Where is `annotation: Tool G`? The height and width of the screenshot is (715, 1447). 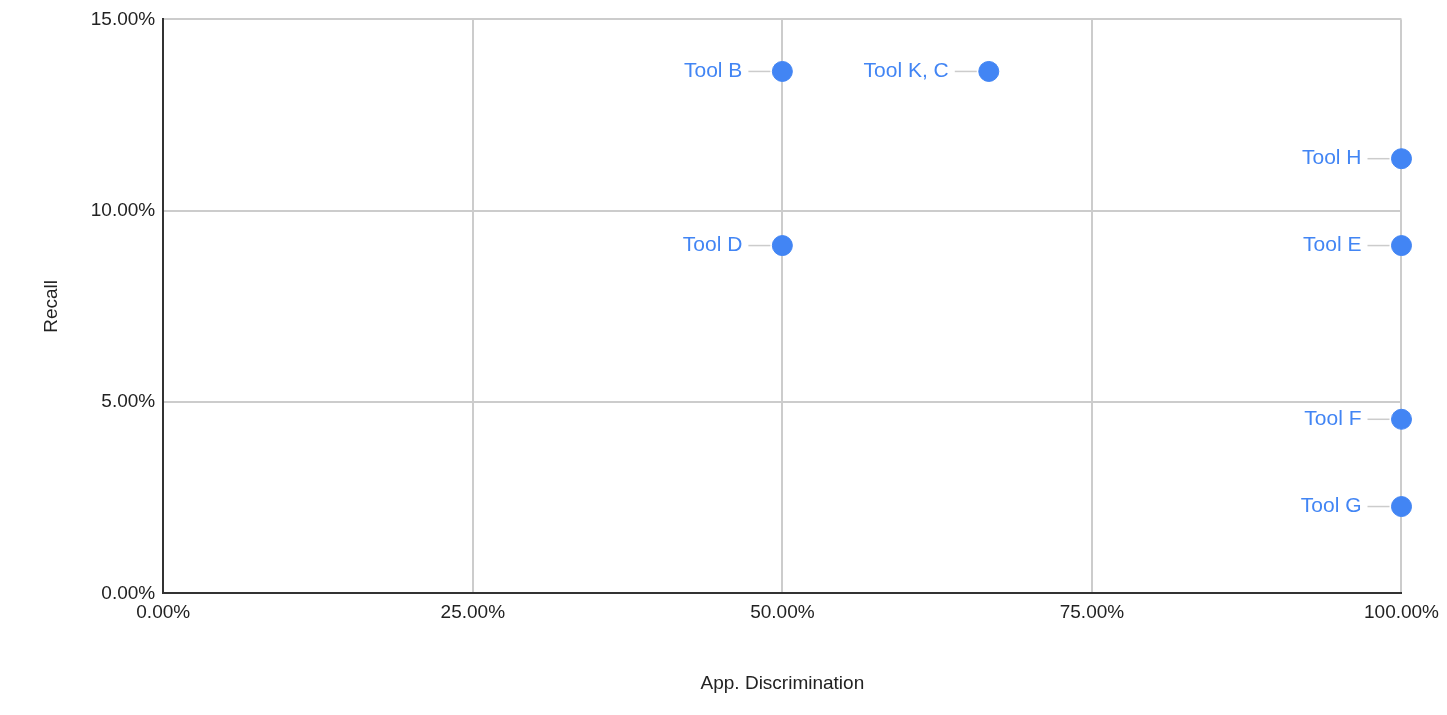 annotation: Tool G is located at coordinates (1331, 505).